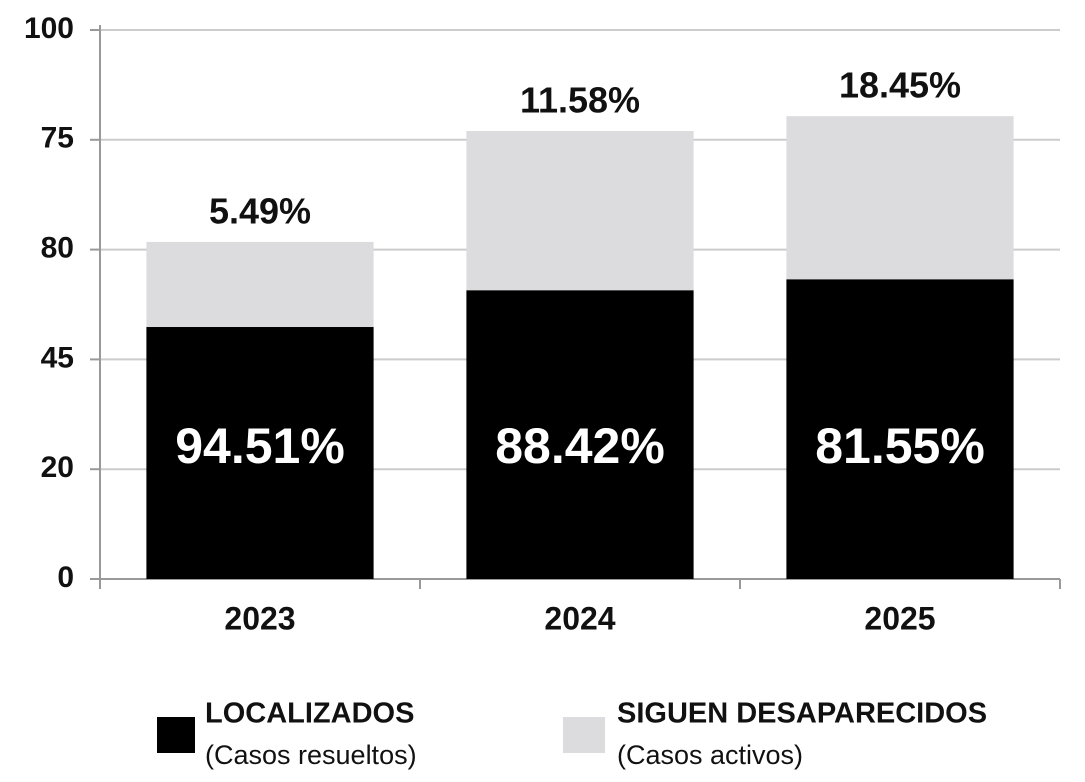 The height and width of the screenshot is (782, 1085). What do you see at coordinates (899, 618) in the screenshot?
I see `x-tick-label: 2025` at bounding box center [899, 618].